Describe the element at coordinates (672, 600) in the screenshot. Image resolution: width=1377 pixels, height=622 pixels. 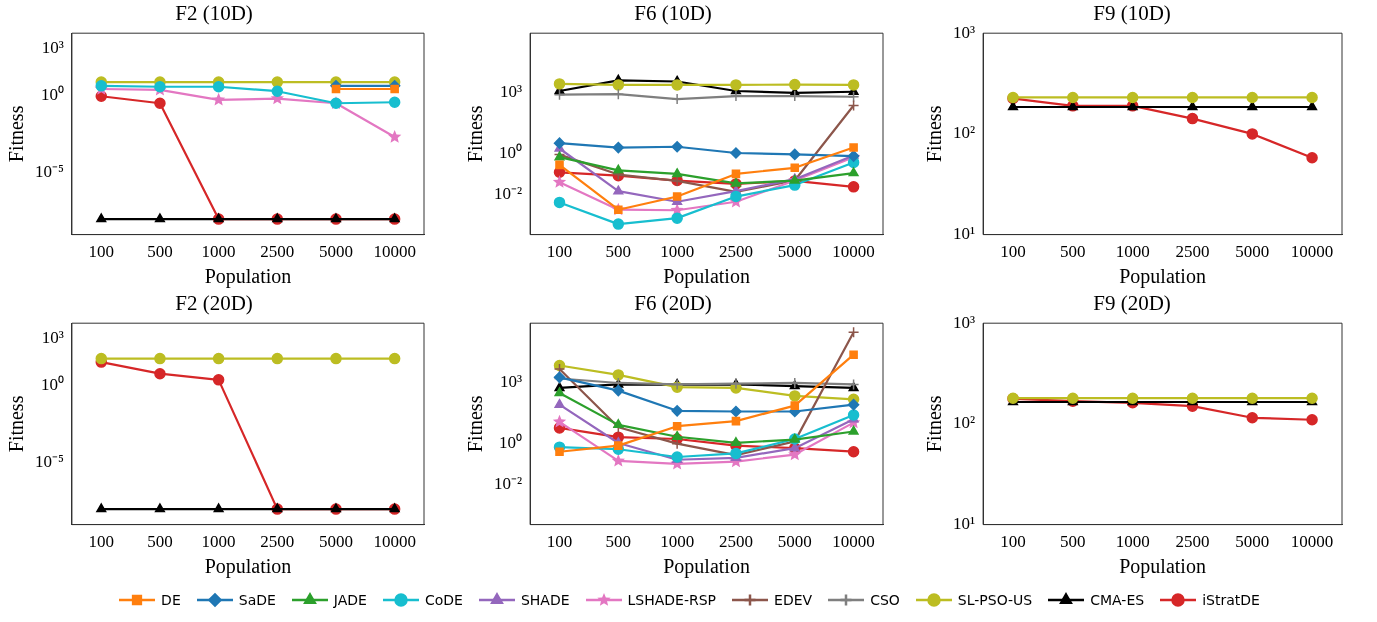
I see `legend-label: LSHADE-RSP` at that location.